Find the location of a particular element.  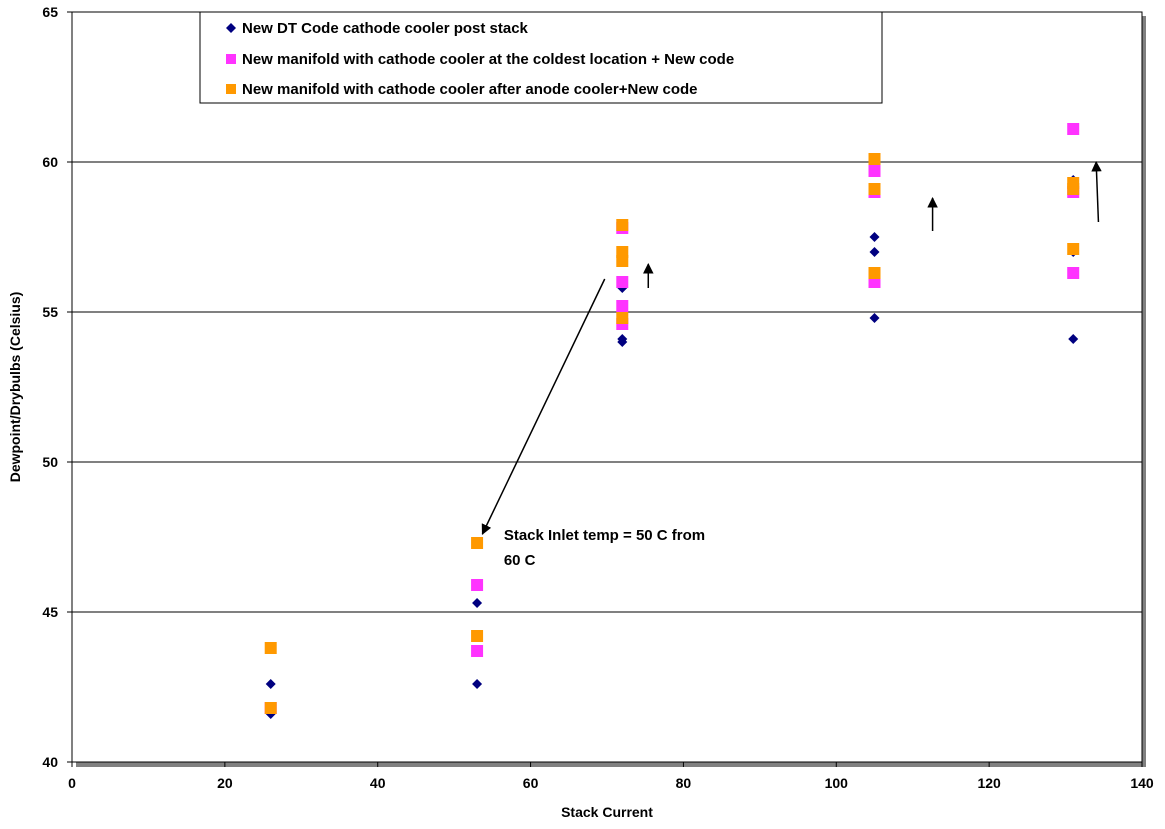

x-tick-label: 140 is located at coordinates (1142, 783).